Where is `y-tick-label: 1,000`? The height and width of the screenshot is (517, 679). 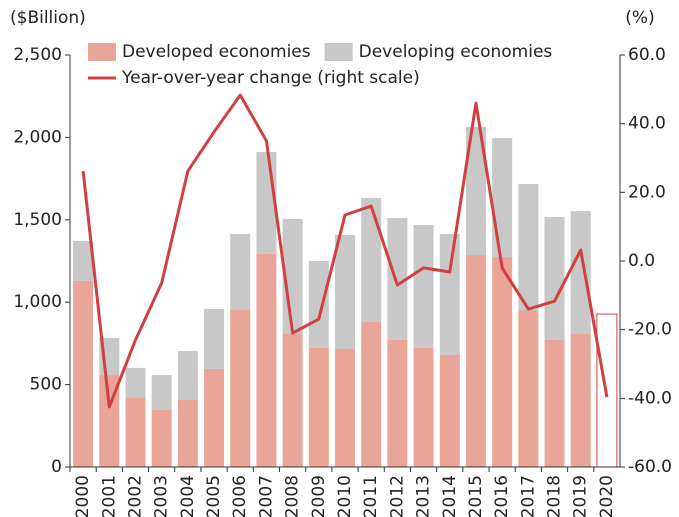 y-tick-label: 1,000 is located at coordinates (37, 302).